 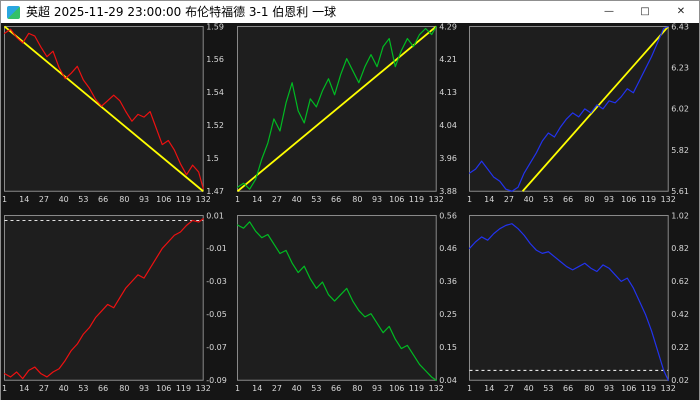 What do you see at coordinates (609, 12) in the screenshot?
I see `minimize-button: —` at bounding box center [609, 12].